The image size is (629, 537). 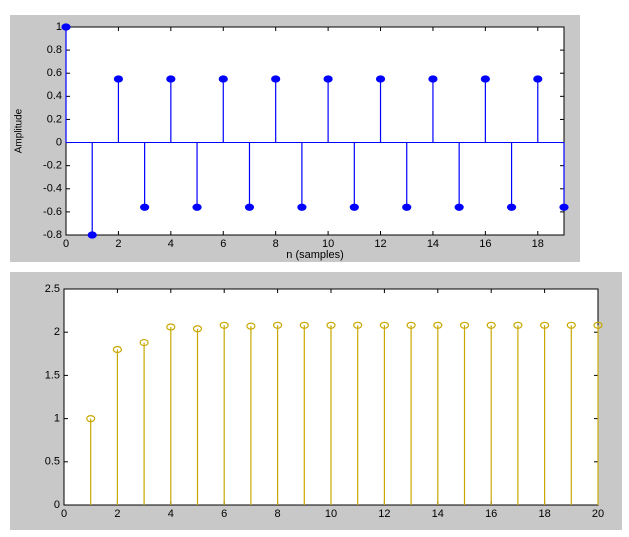 What do you see at coordinates (314, 255) in the screenshot?
I see `x-axis-label: n (samples)` at bounding box center [314, 255].